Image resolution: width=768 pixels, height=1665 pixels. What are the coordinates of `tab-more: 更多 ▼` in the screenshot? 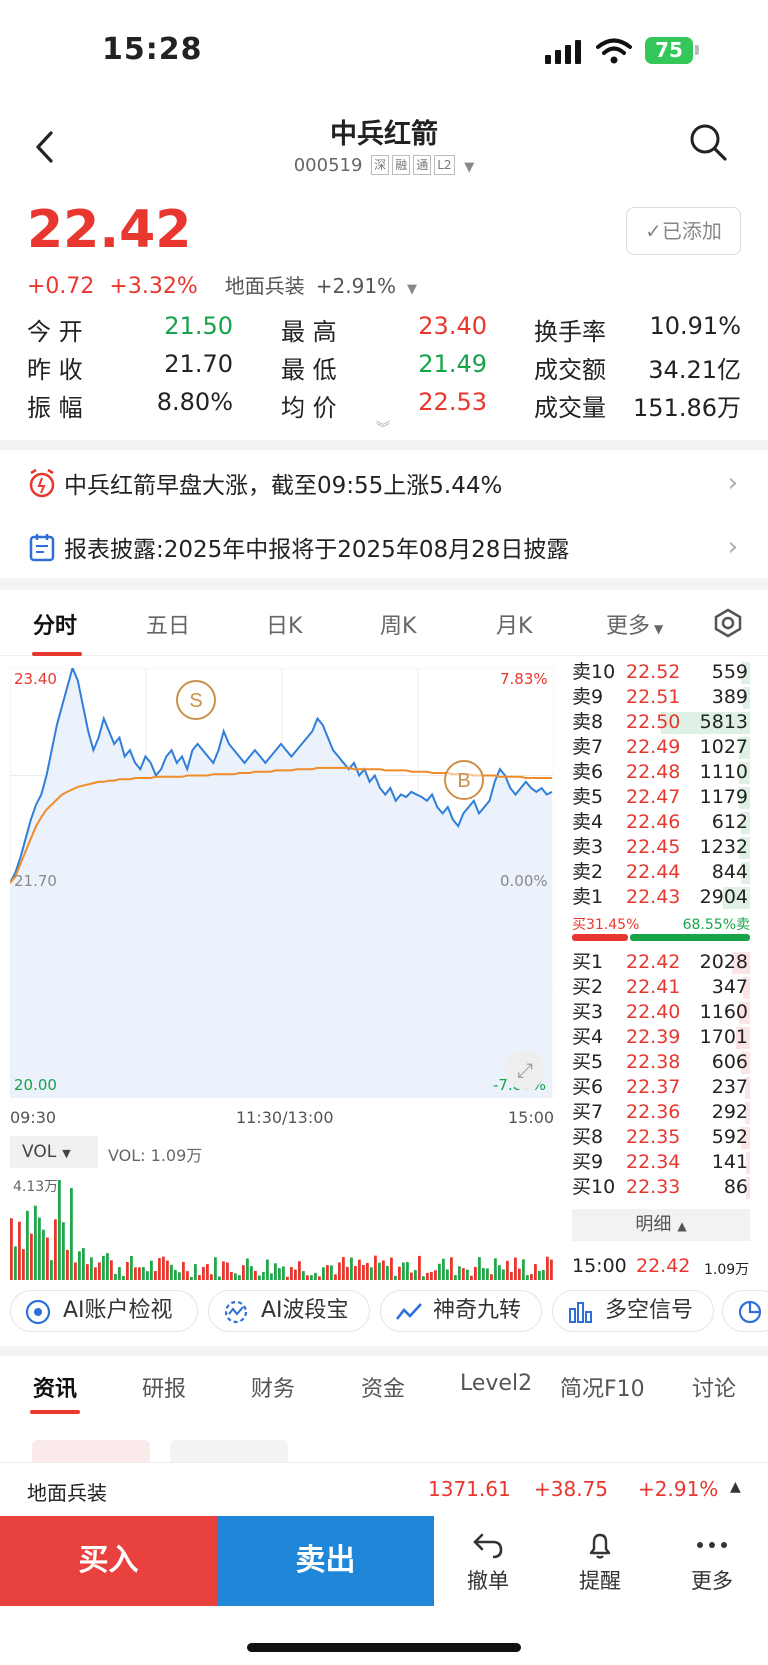 It's located at (634, 624).